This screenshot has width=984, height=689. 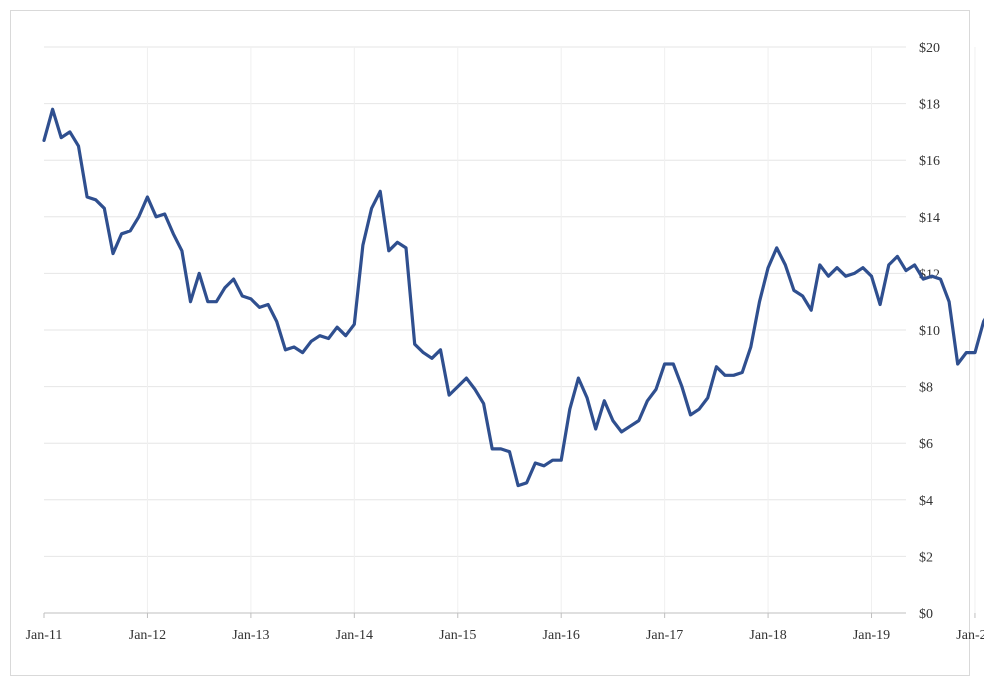 What do you see at coordinates (970, 635) in the screenshot?
I see `x-tick-label: Jan-20` at bounding box center [970, 635].